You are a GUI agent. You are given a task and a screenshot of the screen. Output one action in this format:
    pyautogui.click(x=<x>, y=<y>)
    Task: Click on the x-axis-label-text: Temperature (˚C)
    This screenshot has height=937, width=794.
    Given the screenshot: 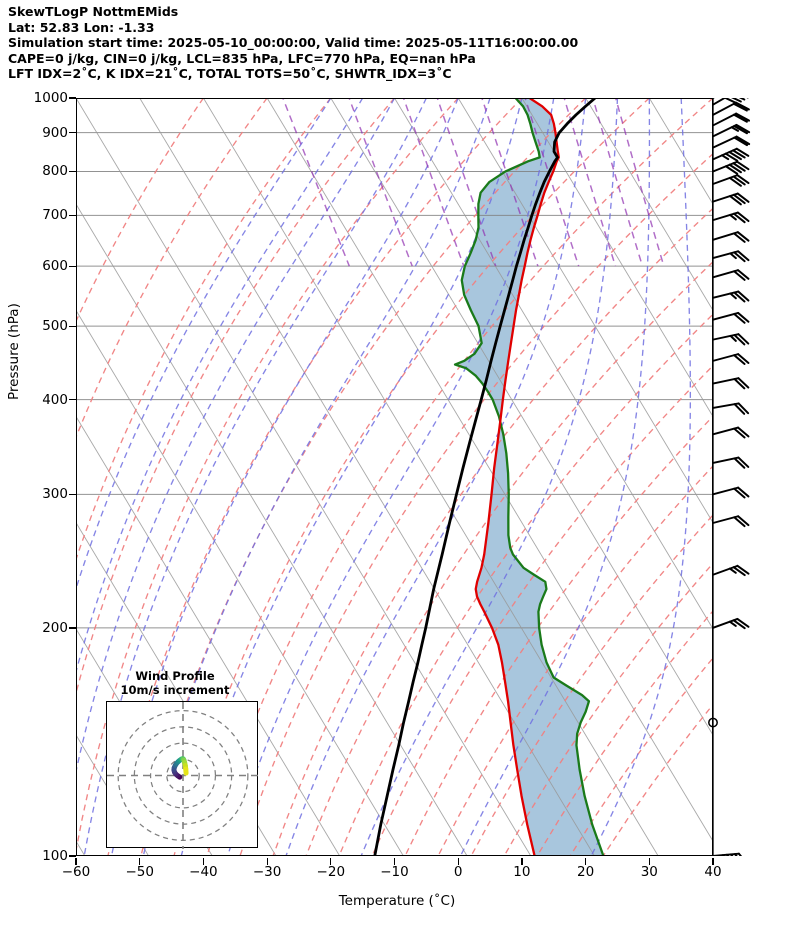 What is the action you would take?
    pyautogui.click(x=397, y=901)
    